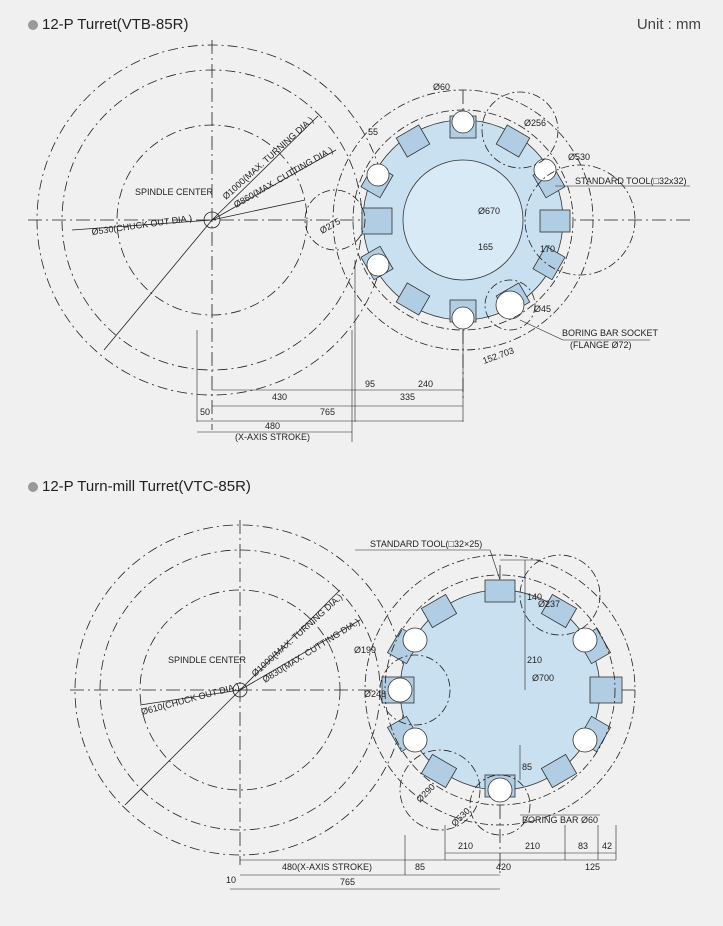 This screenshot has height=926, width=723. I want to click on dimension-label: 42, so click(607, 846).